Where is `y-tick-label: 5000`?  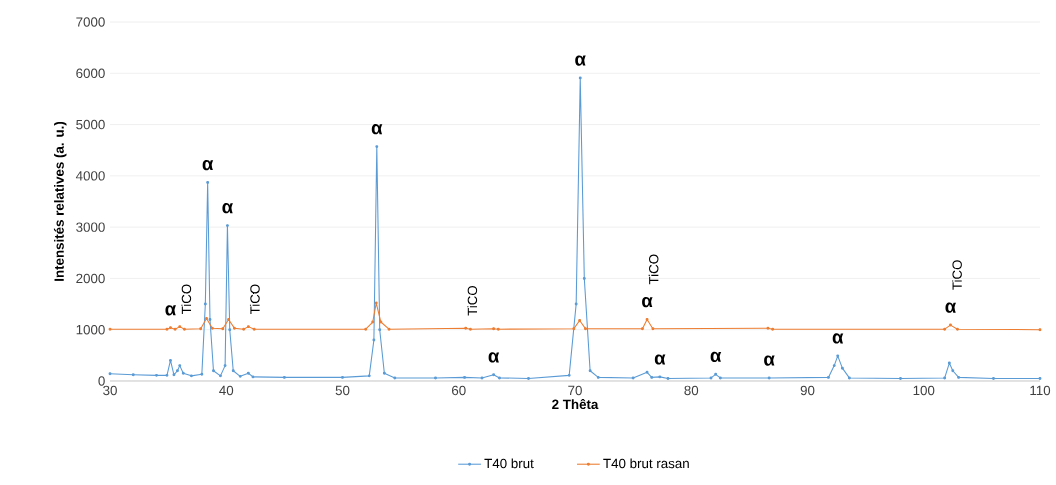 y-tick-label: 5000 is located at coordinates (90, 124).